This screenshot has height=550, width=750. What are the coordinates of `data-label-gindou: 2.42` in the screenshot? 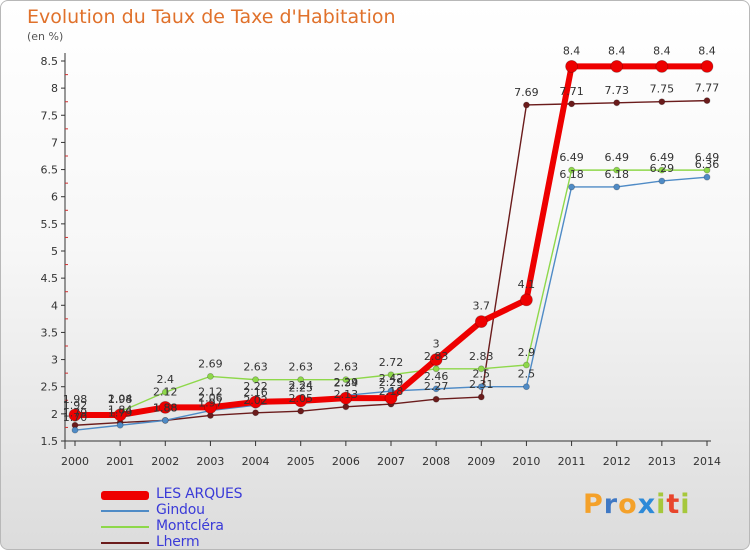 It's located at (391, 378).